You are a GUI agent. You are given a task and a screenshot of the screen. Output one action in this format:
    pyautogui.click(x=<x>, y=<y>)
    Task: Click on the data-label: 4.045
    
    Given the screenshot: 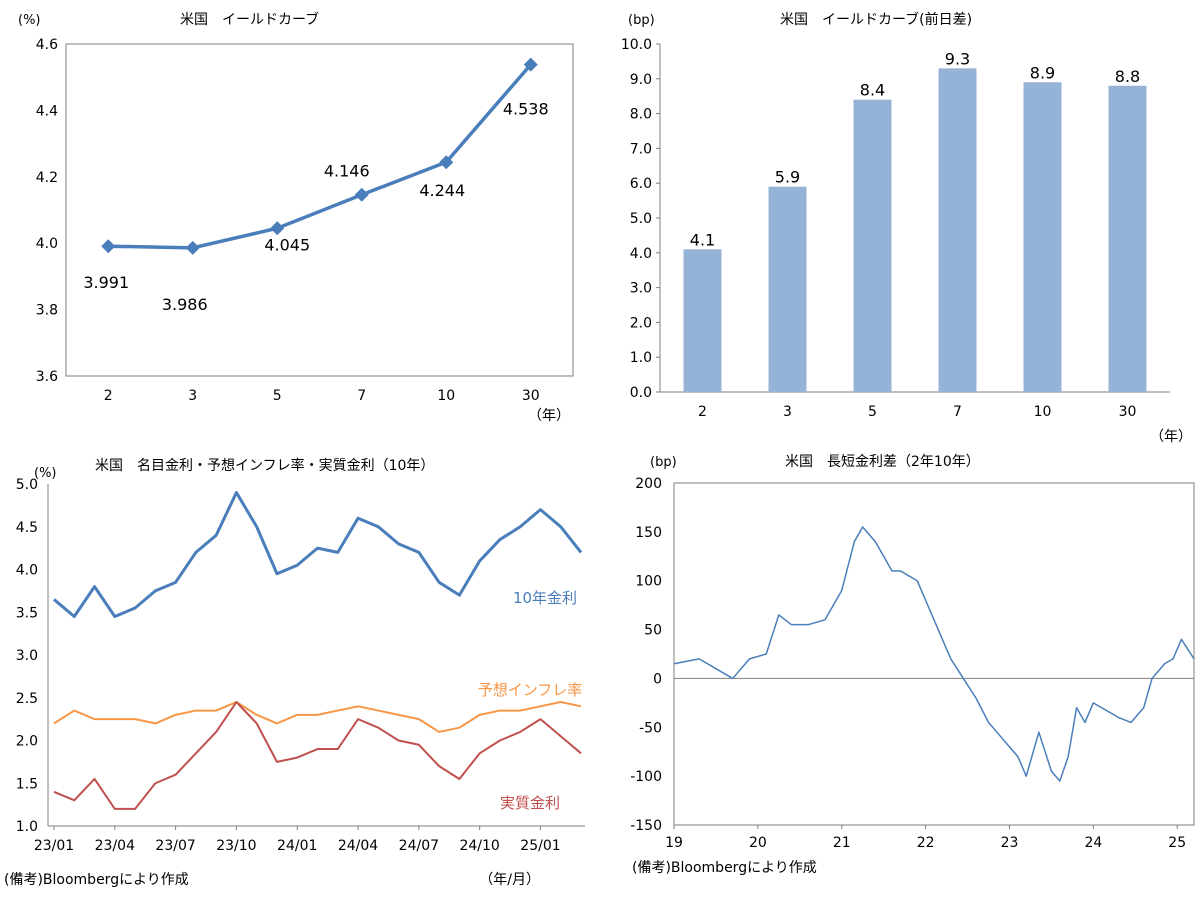 What is the action you would take?
    pyautogui.click(x=287, y=244)
    